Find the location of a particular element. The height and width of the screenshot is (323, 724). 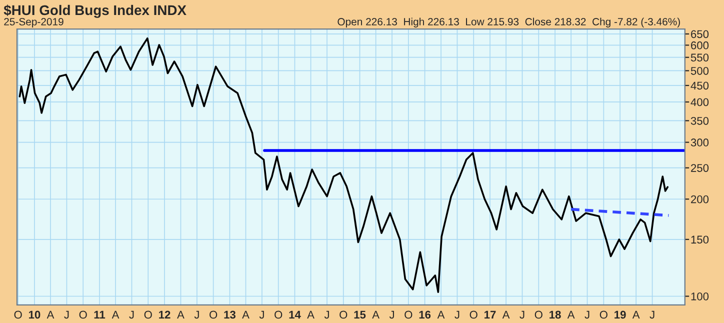

y-tick-label: 100 is located at coordinates (700, 296).